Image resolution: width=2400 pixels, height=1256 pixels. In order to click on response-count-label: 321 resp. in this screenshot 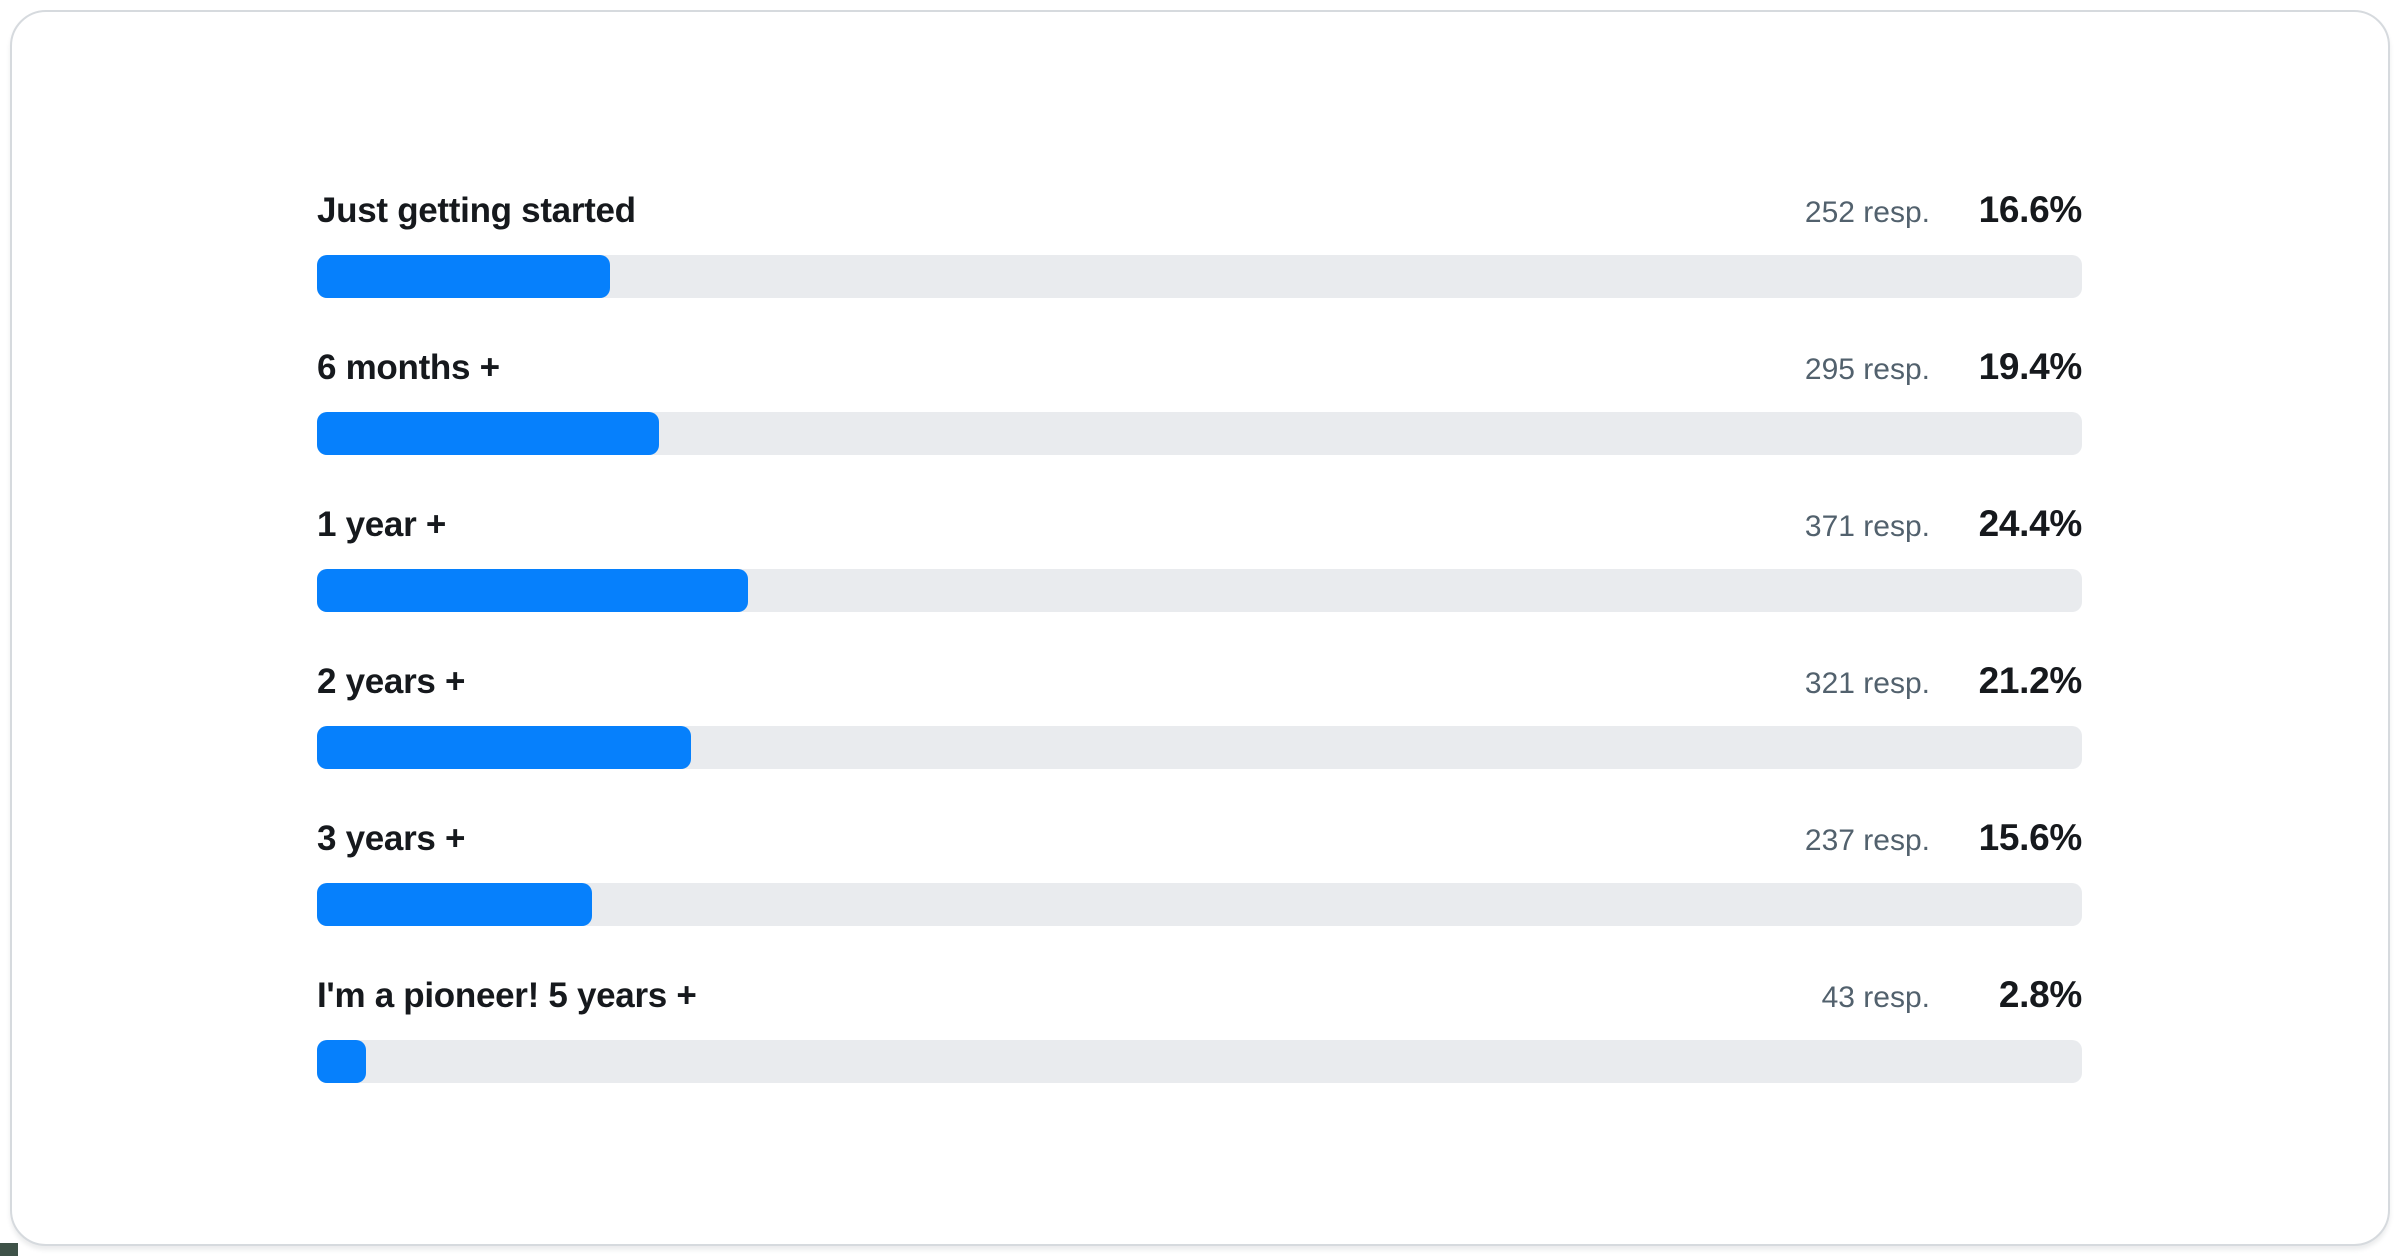, I will do `click(1867, 683)`.